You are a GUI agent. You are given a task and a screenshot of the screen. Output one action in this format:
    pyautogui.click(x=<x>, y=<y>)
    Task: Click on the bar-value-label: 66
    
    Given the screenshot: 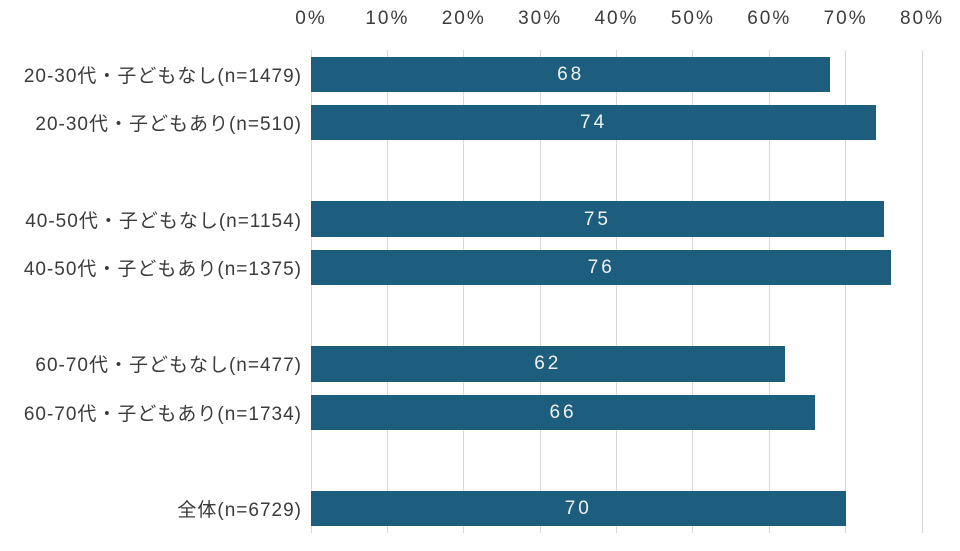 What is the action you would take?
    pyautogui.click(x=563, y=412)
    